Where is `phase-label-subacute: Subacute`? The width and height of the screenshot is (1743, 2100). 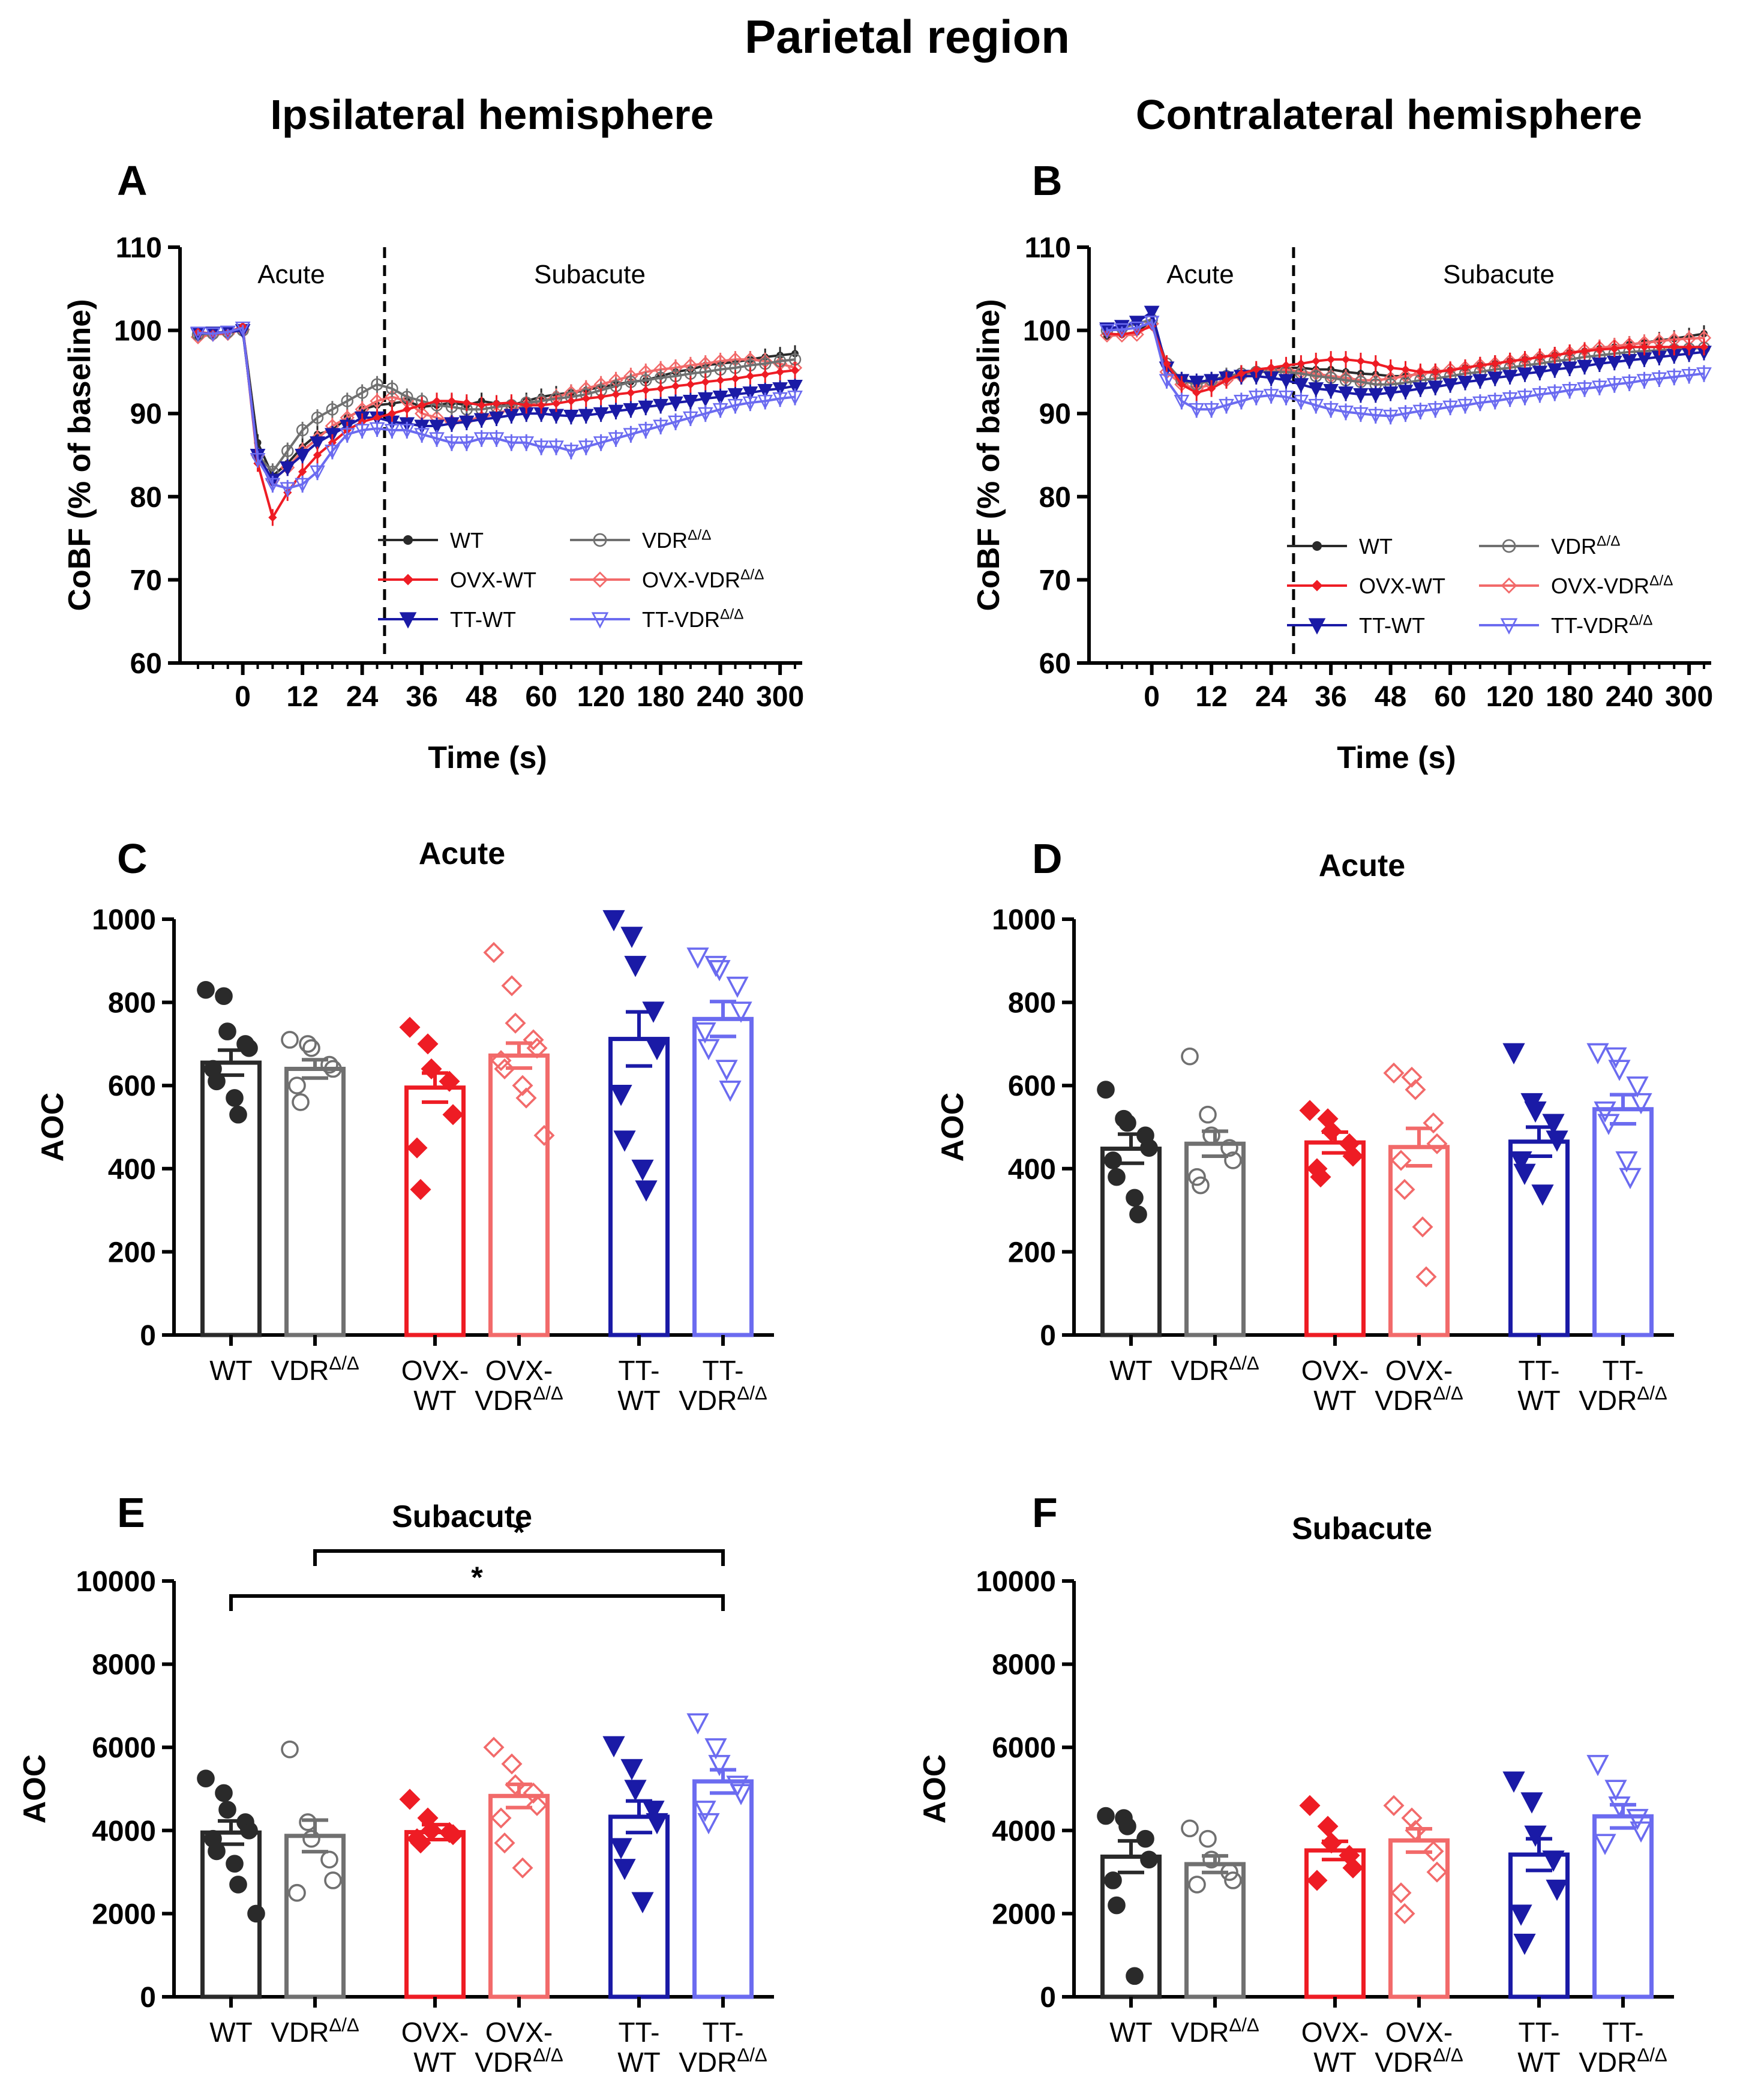
phase-label-subacute: Subacute is located at coordinates (590, 274).